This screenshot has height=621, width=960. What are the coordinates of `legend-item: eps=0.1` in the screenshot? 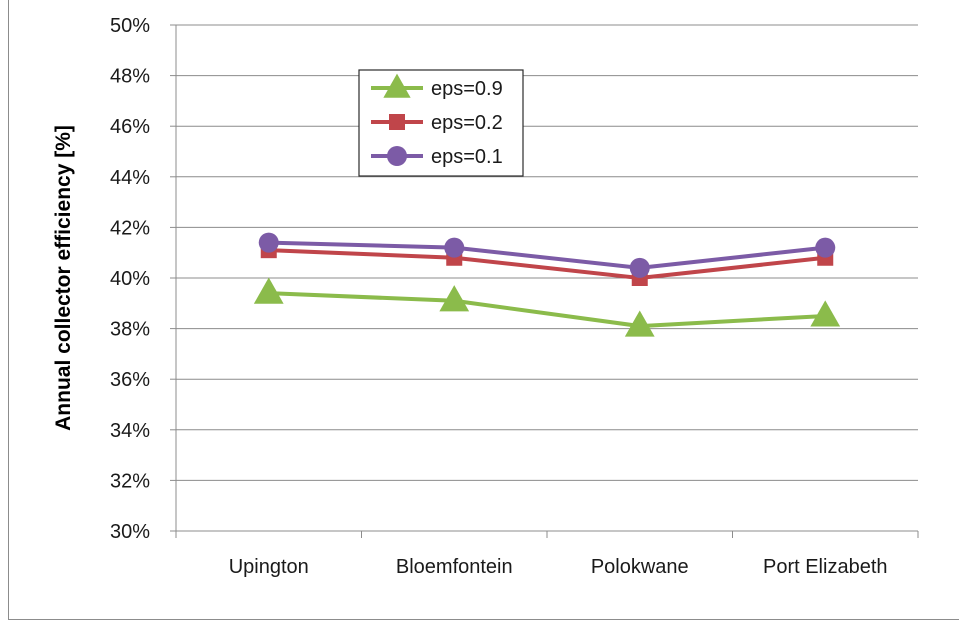 It's located at (437, 157).